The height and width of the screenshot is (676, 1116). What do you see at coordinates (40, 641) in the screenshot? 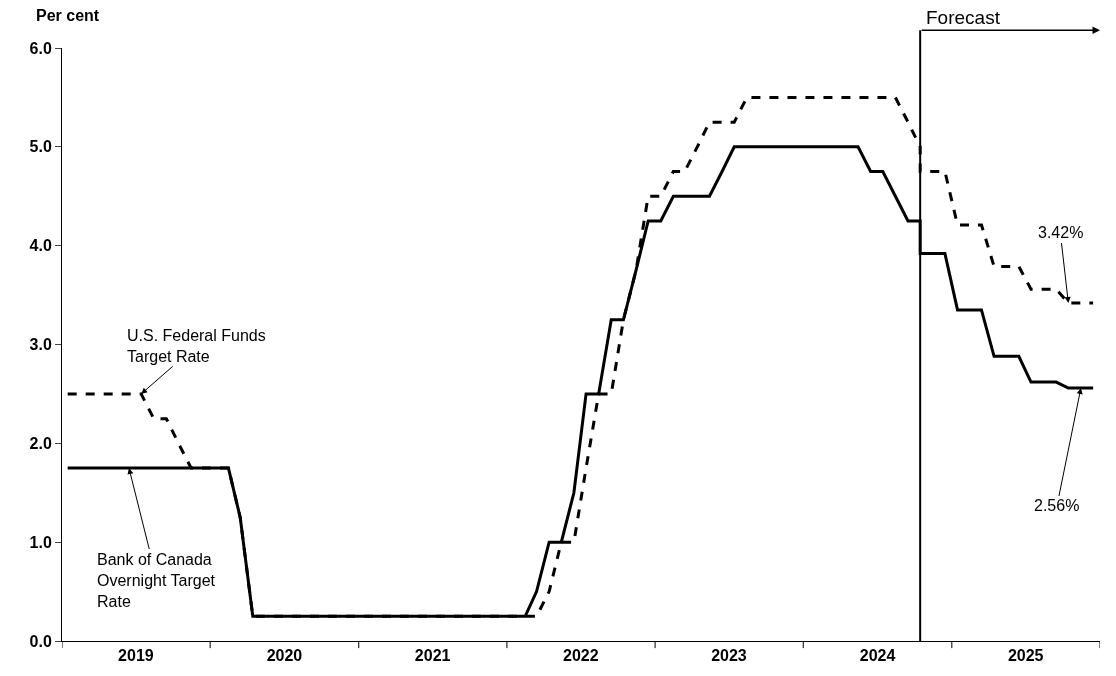
I see `y-tick-label: 0.0` at bounding box center [40, 641].